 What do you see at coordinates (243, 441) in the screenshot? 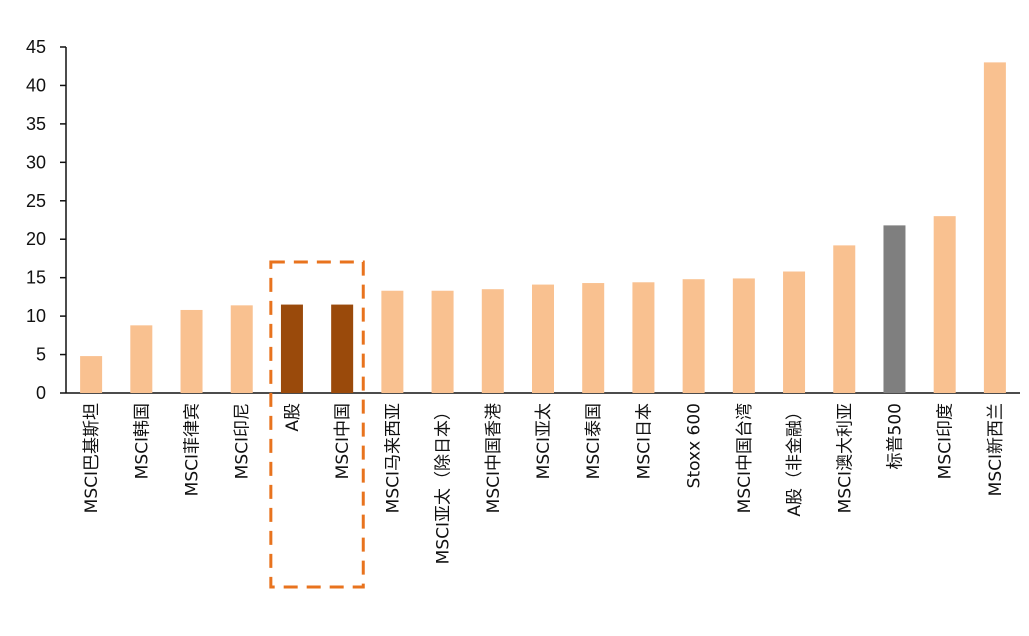
I see `x-category-label: MSCI印尼` at bounding box center [243, 441].